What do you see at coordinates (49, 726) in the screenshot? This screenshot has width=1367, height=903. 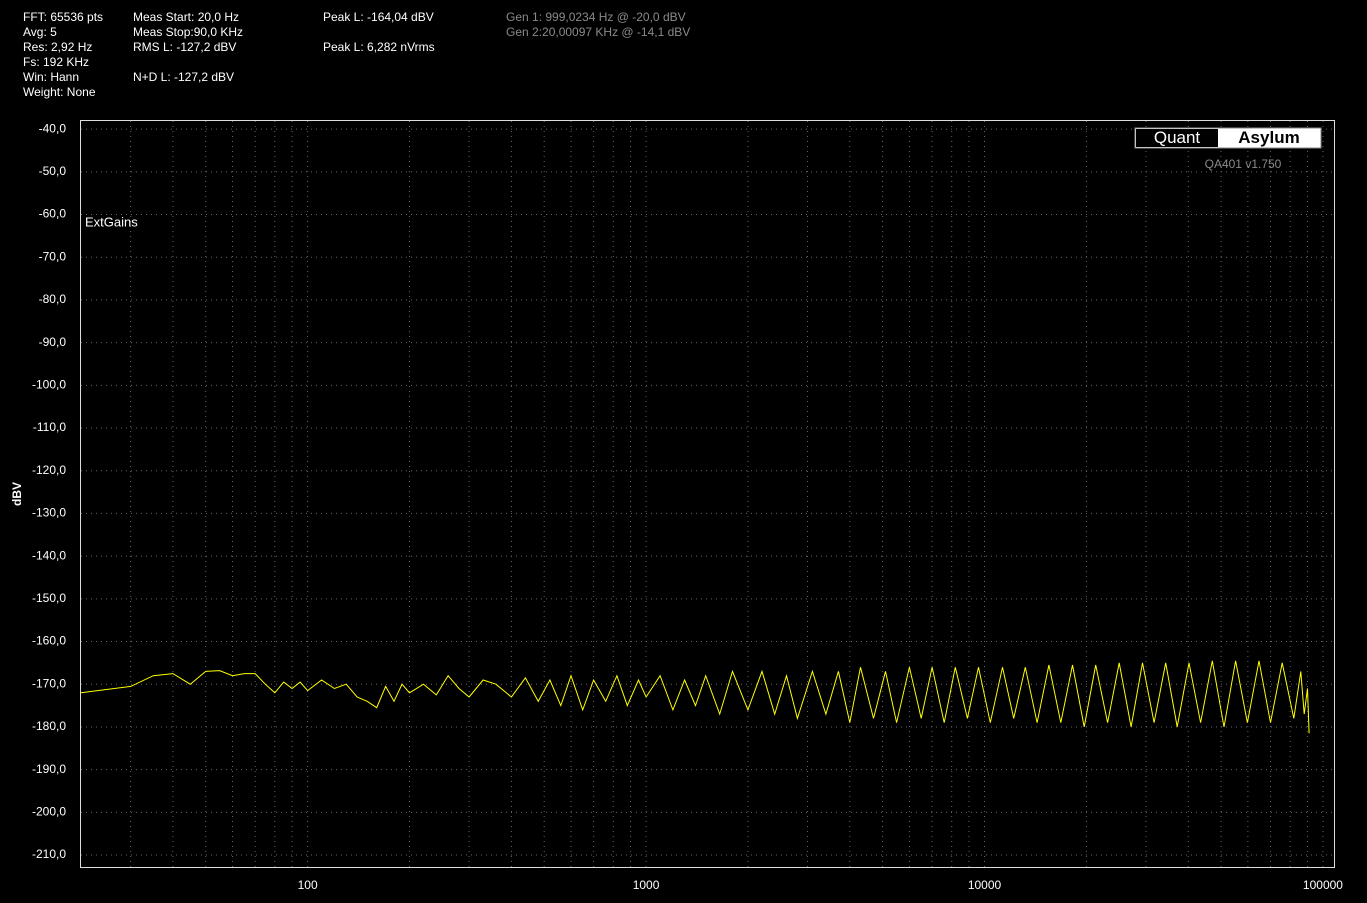 I see `y-tick-label: -180,0` at bounding box center [49, 726].